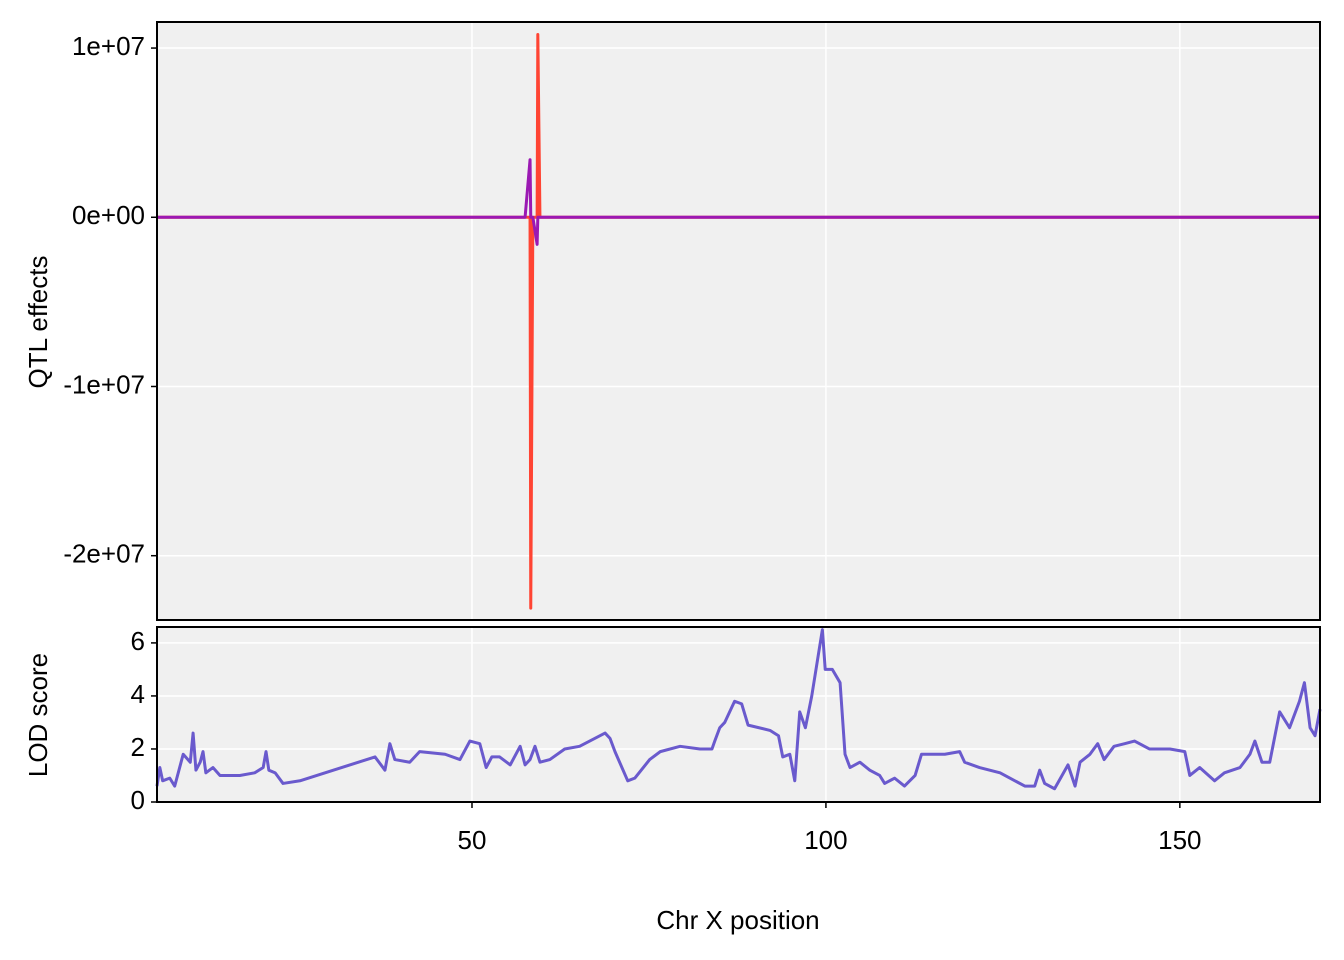 The height and width of the screenshot is (960, 1344). Describe the element at coordinates (108, 215) in the screenshot. I see `y-tick-label: 0e+00` at that location.